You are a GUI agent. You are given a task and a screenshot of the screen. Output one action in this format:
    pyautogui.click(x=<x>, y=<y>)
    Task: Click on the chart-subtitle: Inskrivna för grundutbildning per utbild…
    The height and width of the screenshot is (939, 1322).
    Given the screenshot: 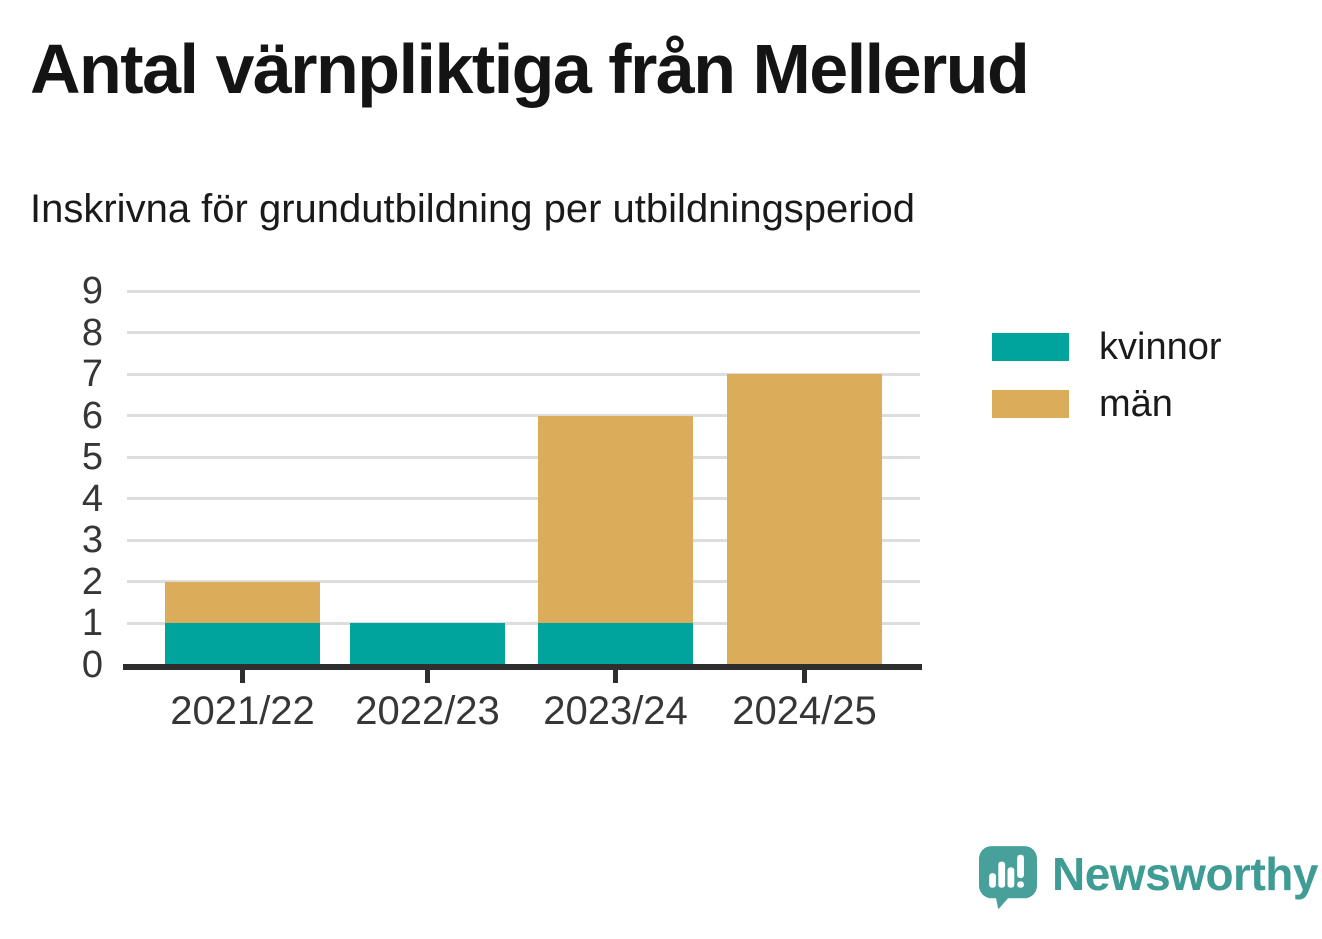 What is the action you would take?
    pyautogui.click(x=472, y=209)
    